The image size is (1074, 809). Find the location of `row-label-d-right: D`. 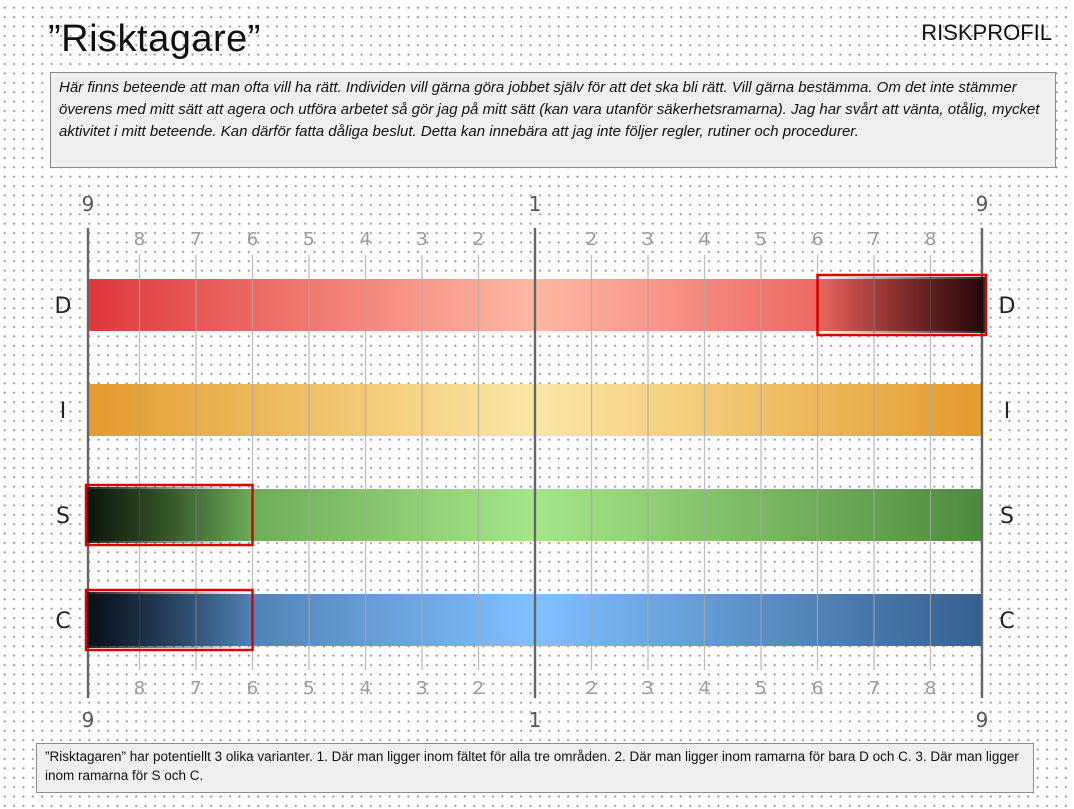

row-label-d-right: D is located at coordinates (1007, 306).